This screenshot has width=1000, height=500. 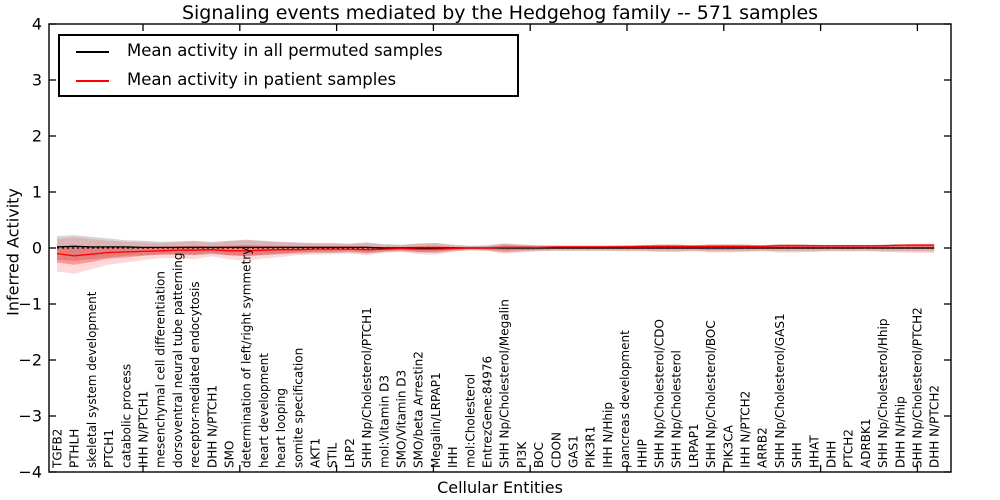 What do you see at coordinates (505, 383) in the screenshot?
I see `category-label: SHH Np/Cholesterol/Megalin` at bounding box center [505, 383].